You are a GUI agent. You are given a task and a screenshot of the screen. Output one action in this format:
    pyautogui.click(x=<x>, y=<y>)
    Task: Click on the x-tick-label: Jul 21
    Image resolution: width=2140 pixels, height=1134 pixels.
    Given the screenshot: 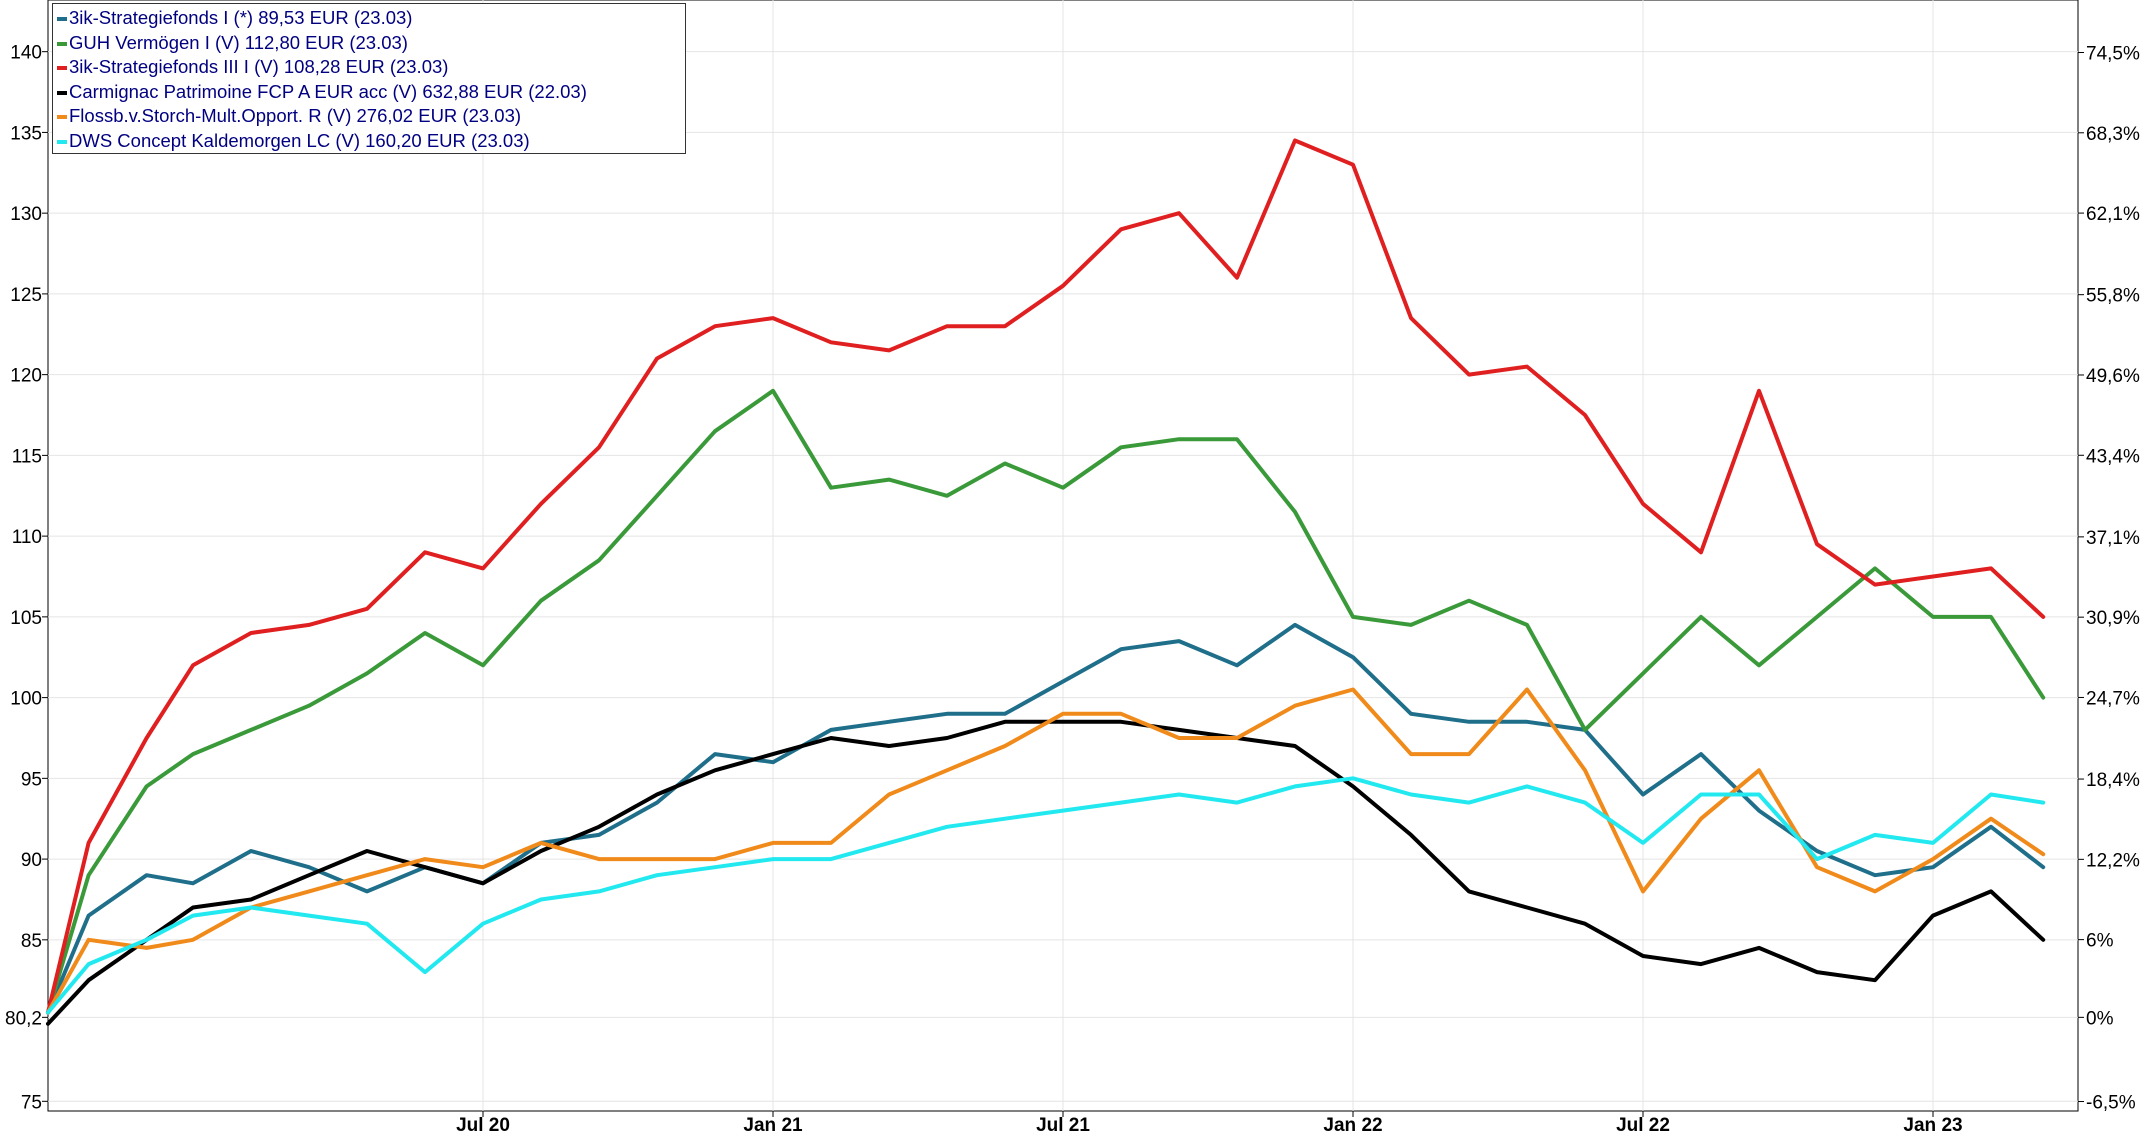 What is the action you would take?
    pyautogui.click(x=1063, y=1124)
    